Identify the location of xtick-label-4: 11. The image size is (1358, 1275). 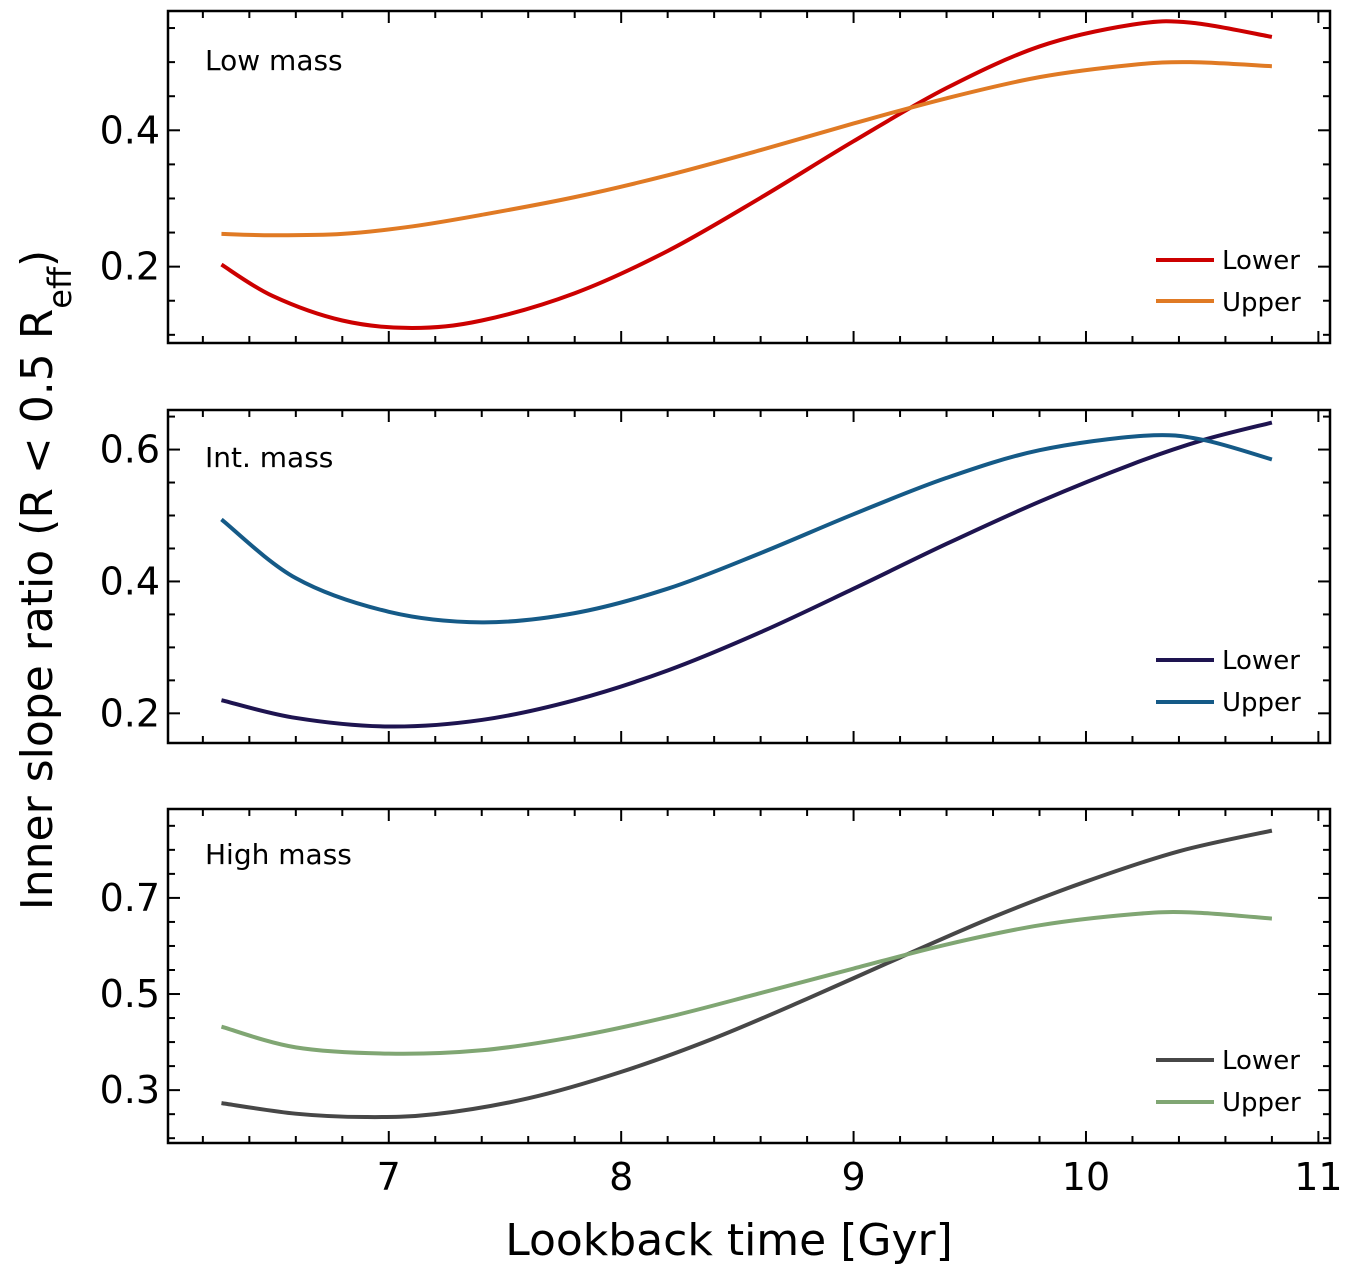
(1318, 1177).